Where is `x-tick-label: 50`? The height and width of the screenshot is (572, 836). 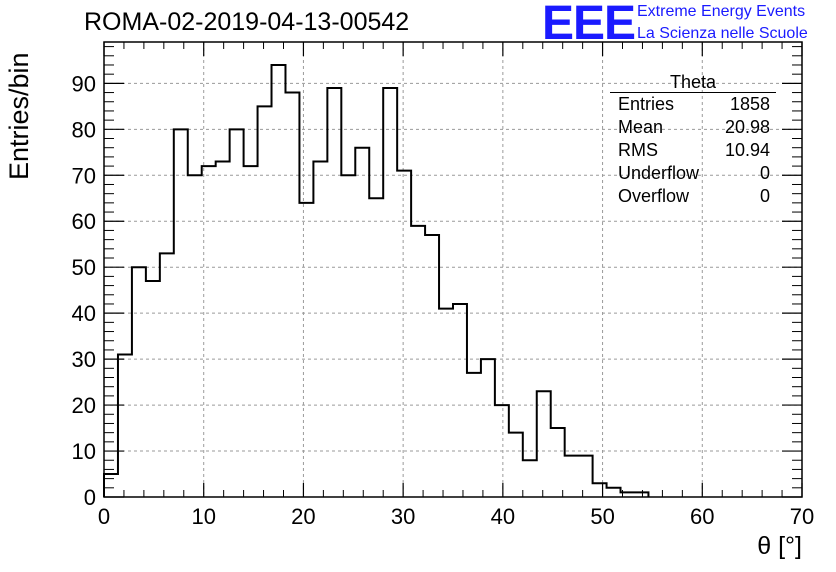 x-tick-label: 50 is located at coordinates (602, 516).